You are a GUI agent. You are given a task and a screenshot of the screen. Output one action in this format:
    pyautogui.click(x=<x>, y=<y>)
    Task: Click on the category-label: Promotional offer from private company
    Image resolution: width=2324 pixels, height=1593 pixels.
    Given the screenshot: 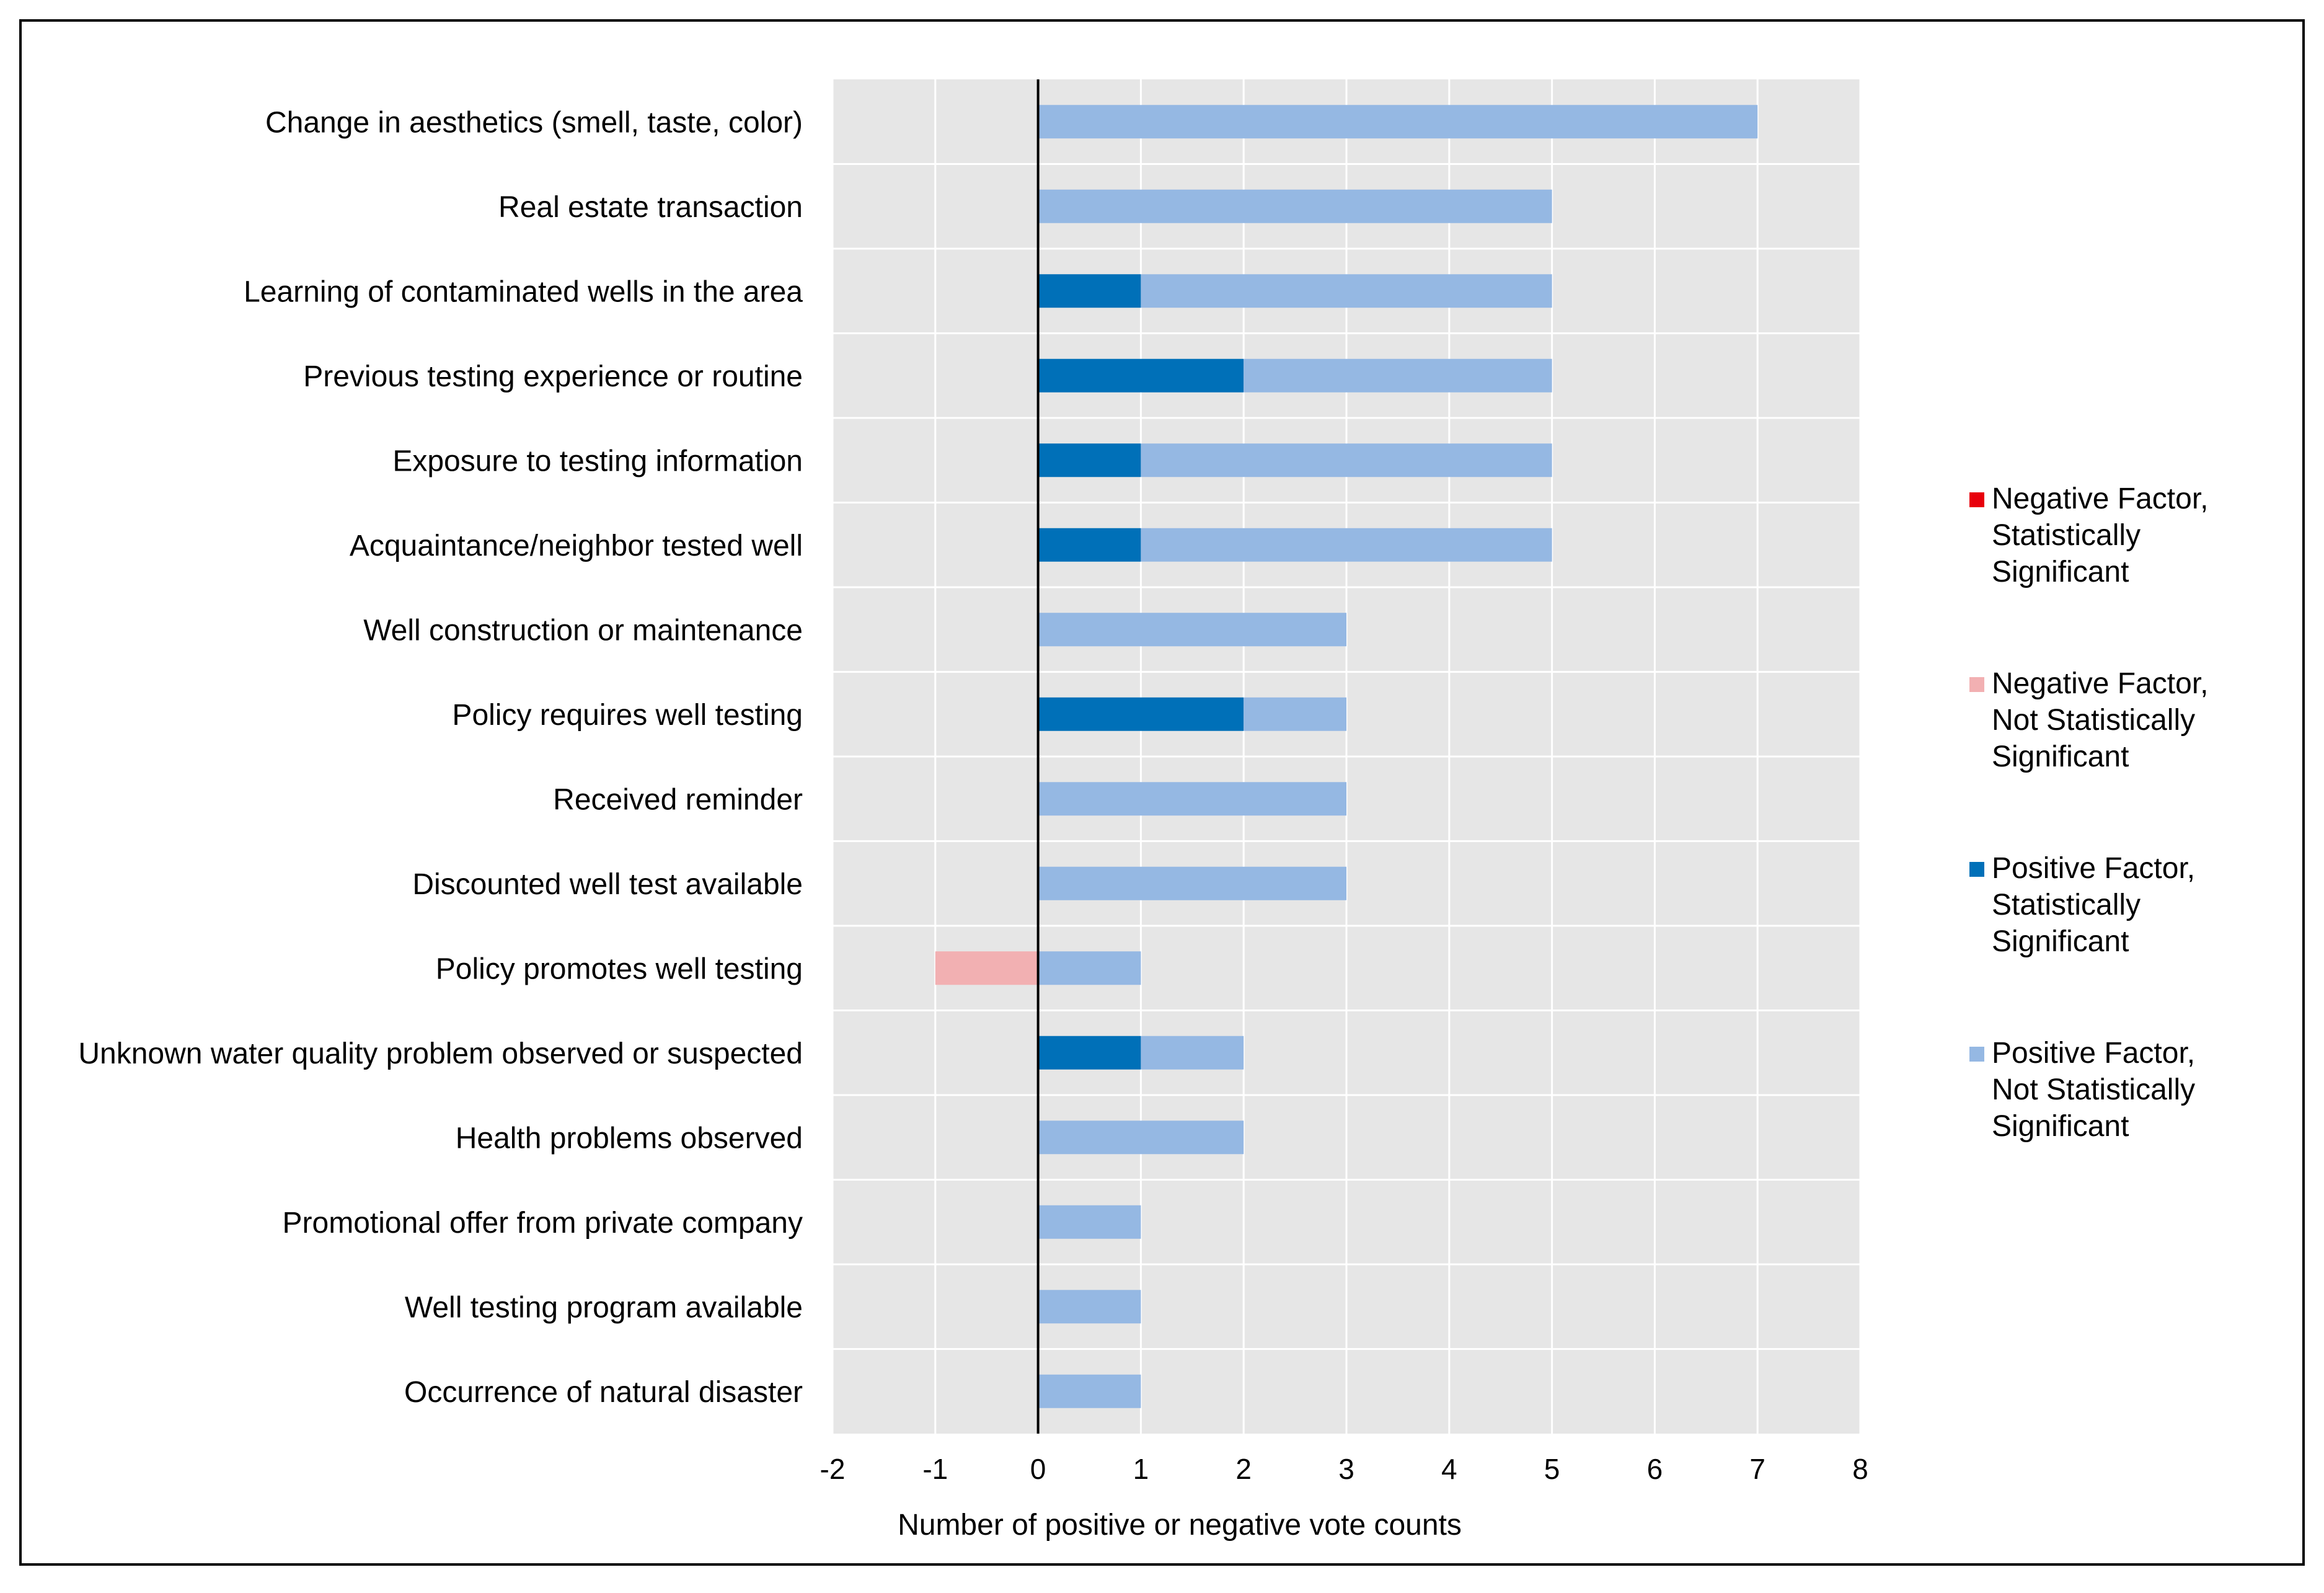 What is the action you would take?
    pyautogui.click(x=543, y=1223)
    